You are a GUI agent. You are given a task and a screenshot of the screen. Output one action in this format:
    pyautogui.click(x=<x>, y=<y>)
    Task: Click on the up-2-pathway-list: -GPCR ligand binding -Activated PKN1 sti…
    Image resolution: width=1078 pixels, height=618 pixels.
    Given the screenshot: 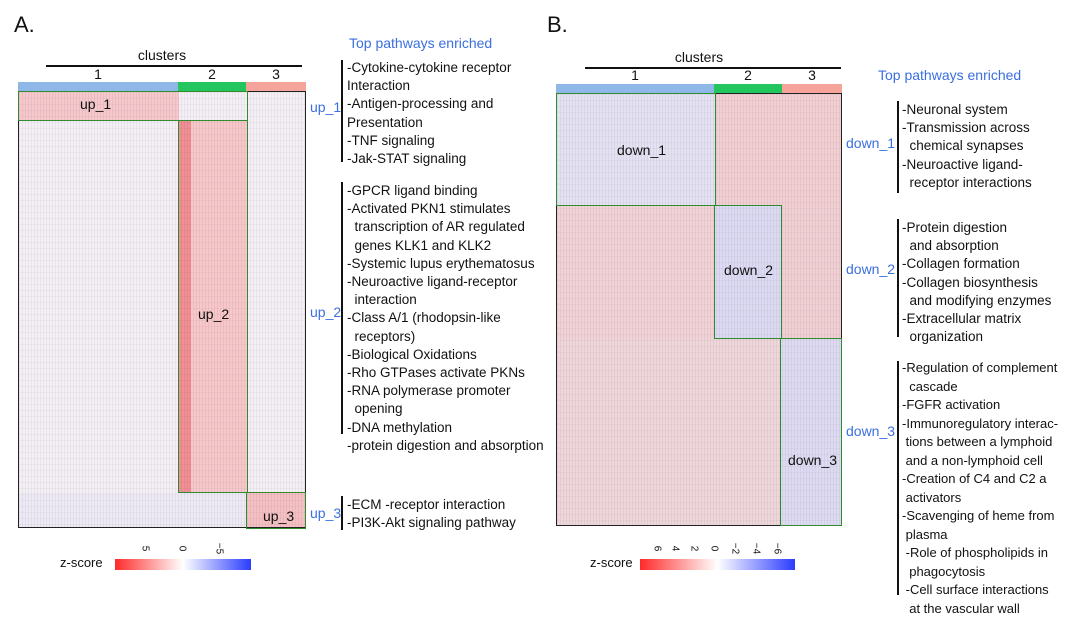 What is the action you would take?
    pyautogui.click(x=445, y=318)
    